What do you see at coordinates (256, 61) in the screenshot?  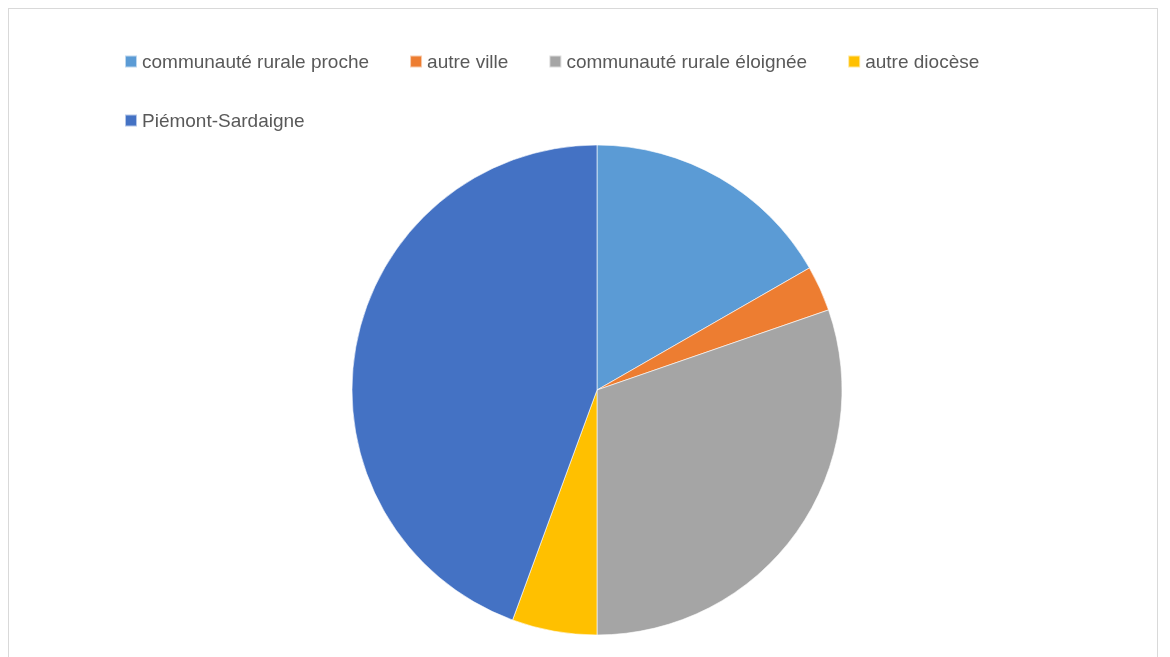 I see `legend-label: communauté rurale proche` at bounding box center [256, 61].